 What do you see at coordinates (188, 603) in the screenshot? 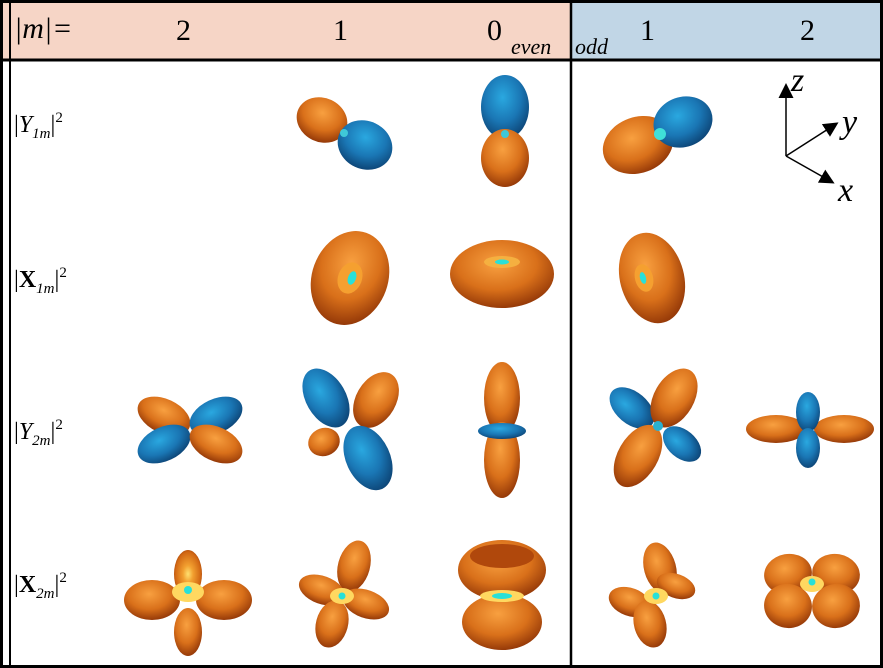
I see `x2m-even2-clover` at bounding box center [188, 603].